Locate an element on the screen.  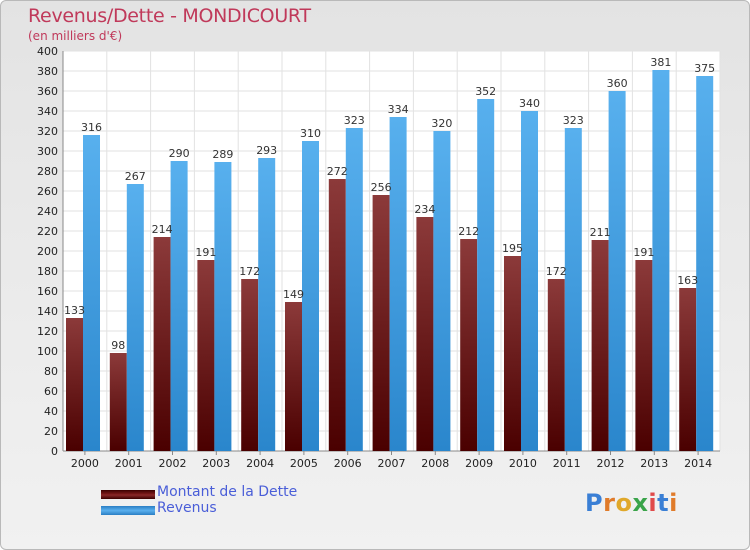
y-tick-label: 200 is located at coordinates (47, 251).